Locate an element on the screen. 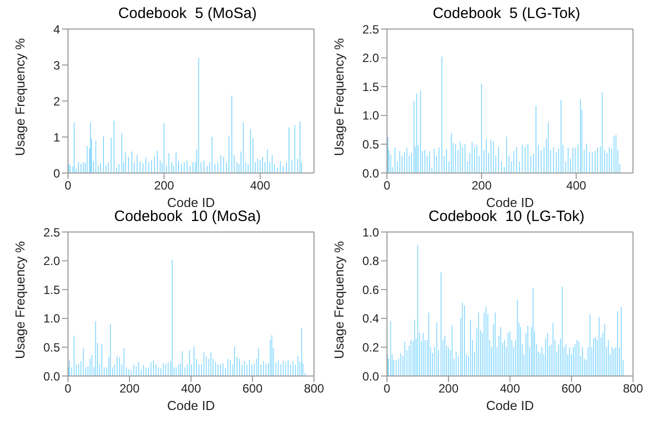 Image resolution: width=654 pixels, height=422 pixels. y-tick-label: 0 is located at coordinates (56, 173).